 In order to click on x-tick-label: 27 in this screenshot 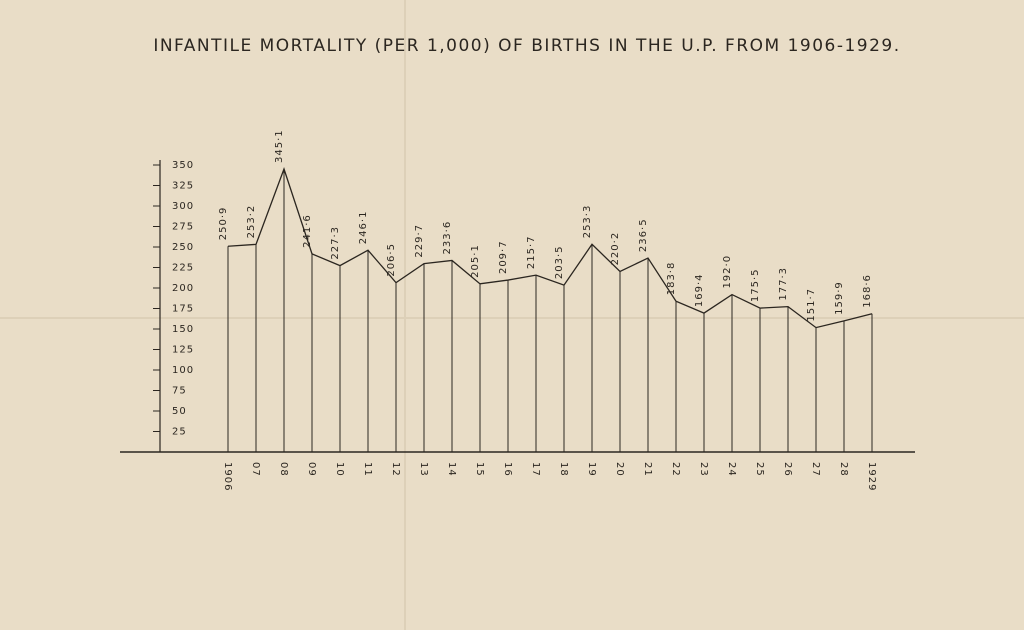, I will do `click(815, 469)`.